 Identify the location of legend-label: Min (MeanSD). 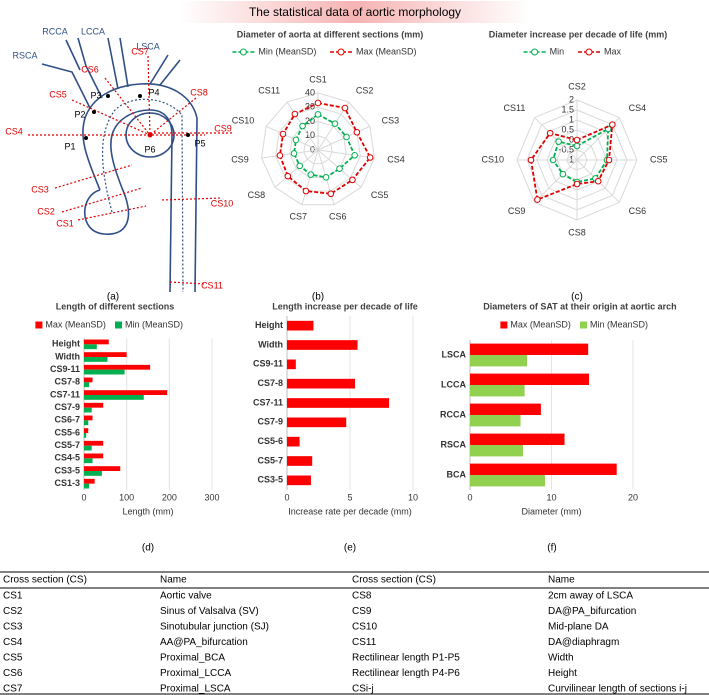
(287, 51).